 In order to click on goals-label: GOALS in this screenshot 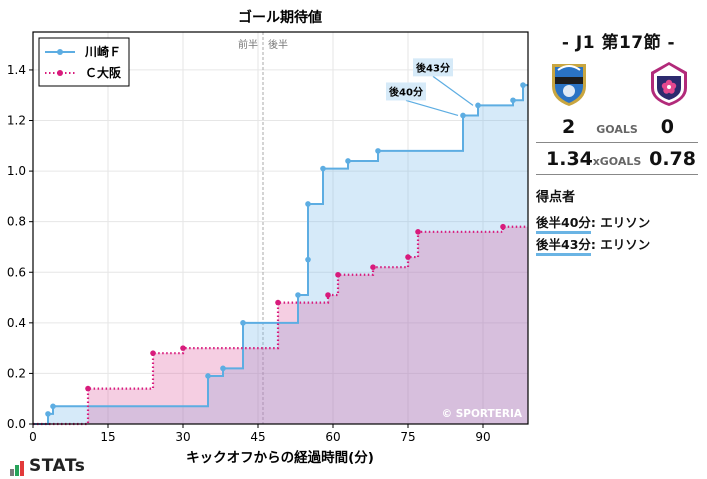, I will do `click(617, 129)`.